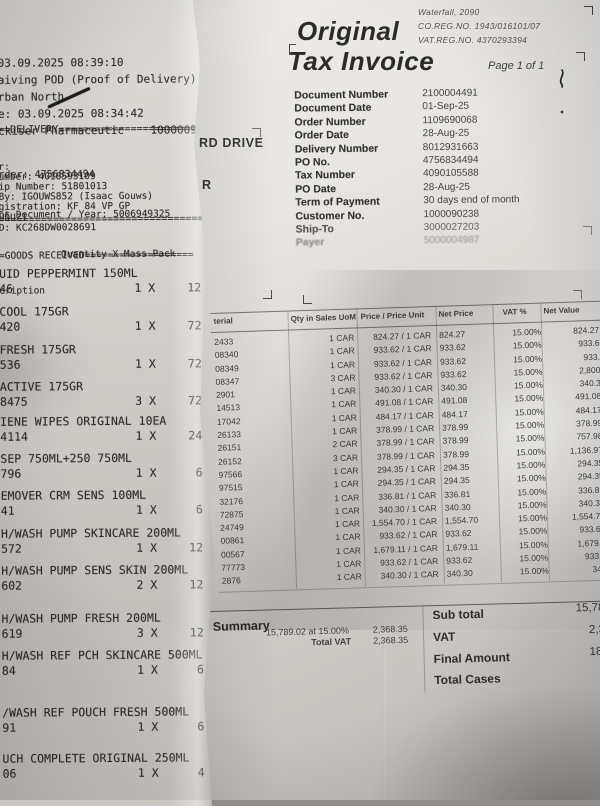 The image size is (600, 806). I want to click on receipt-item: COOL 175GR 420 1 X 72, so click(106, 318).